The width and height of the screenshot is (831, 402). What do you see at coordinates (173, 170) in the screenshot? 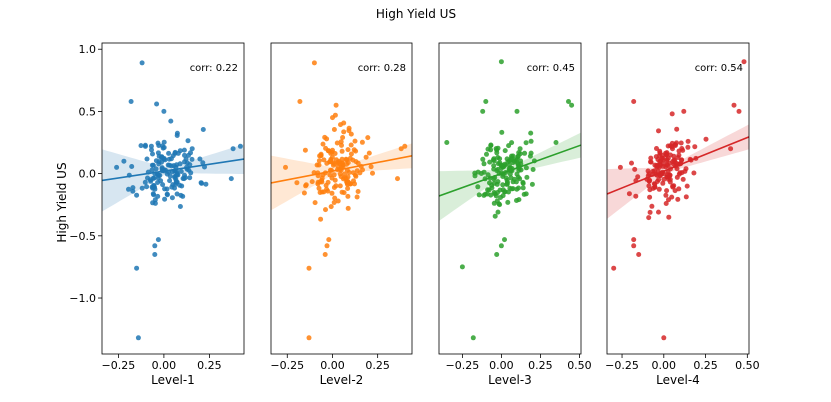
I see `regression-line` at bounding box center [173, 170].